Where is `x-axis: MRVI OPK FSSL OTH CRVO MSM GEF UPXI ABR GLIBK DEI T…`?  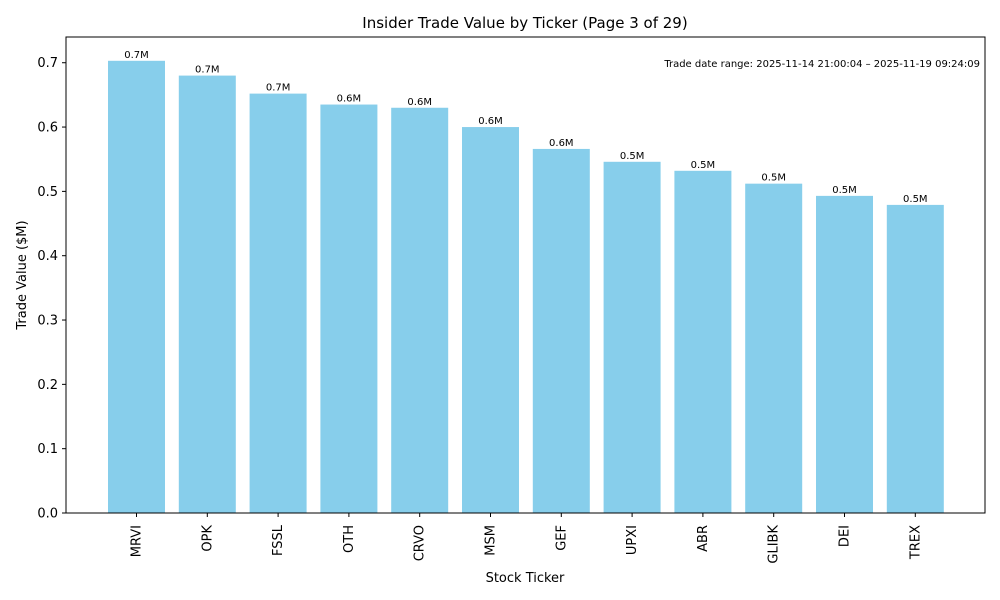
x-axis: MRVI OPK FSSL OTH CRVO MSM GEF UPXI ABR GLIBK DEI T… is located at coordinates (526, 538).